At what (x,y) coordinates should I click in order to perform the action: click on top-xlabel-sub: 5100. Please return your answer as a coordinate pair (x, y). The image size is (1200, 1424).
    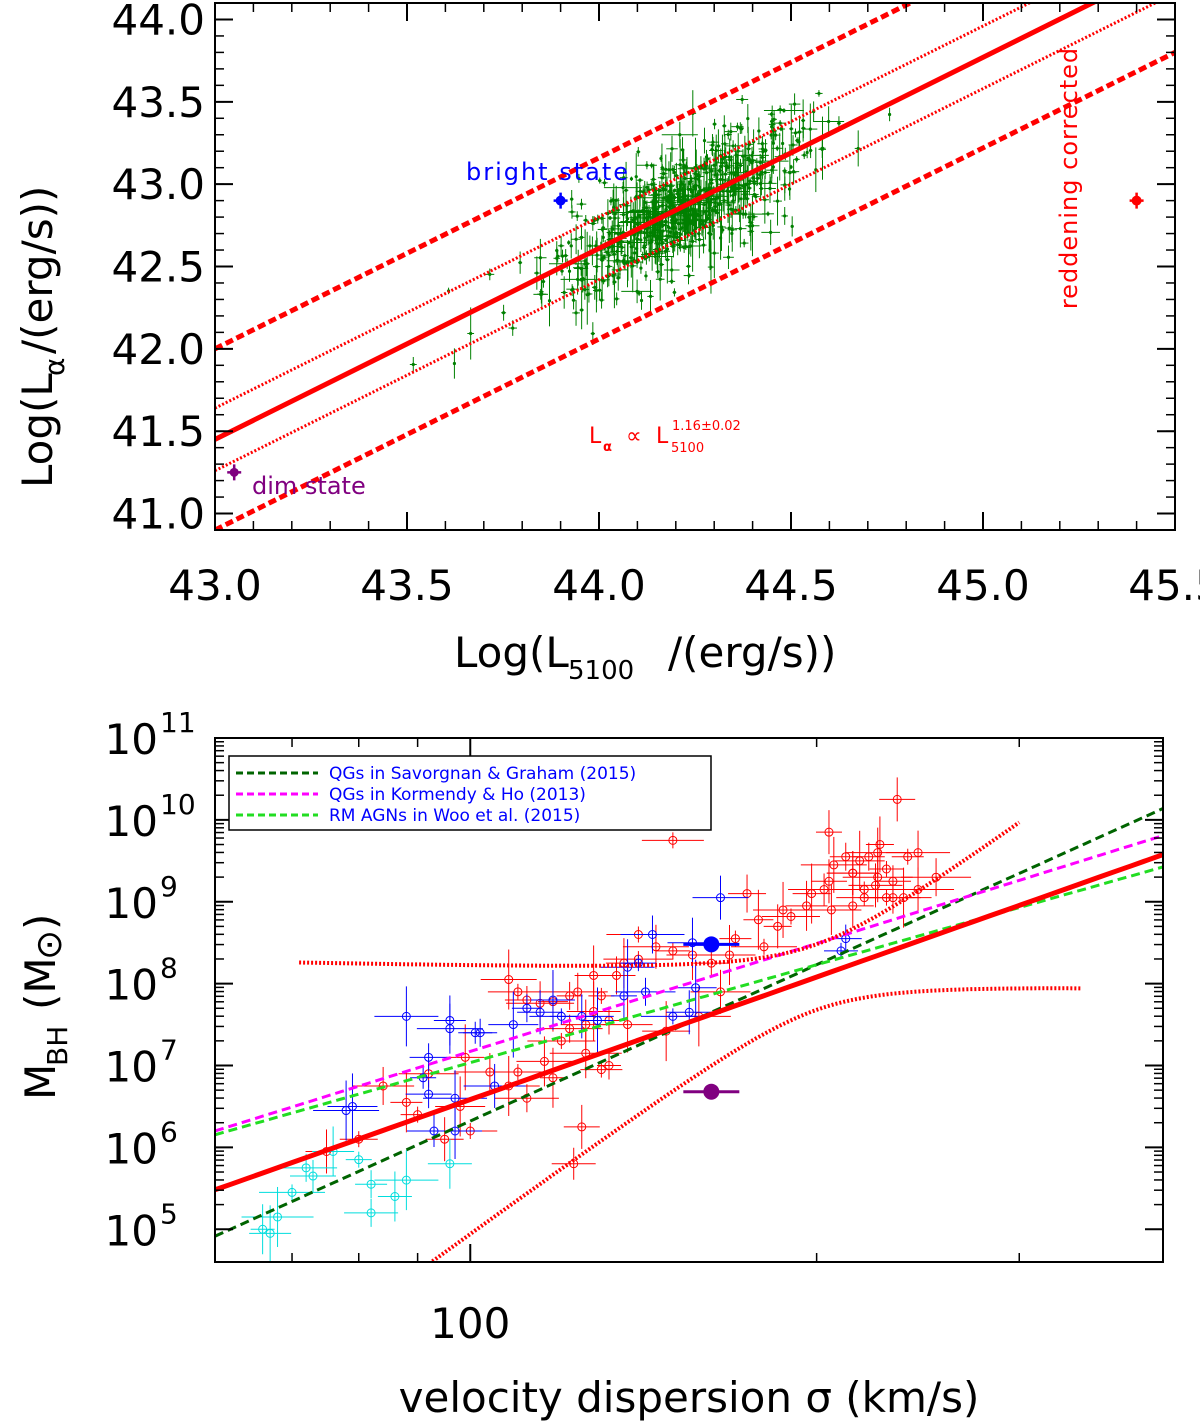
    Looking at the image, I should click on (601, 671).